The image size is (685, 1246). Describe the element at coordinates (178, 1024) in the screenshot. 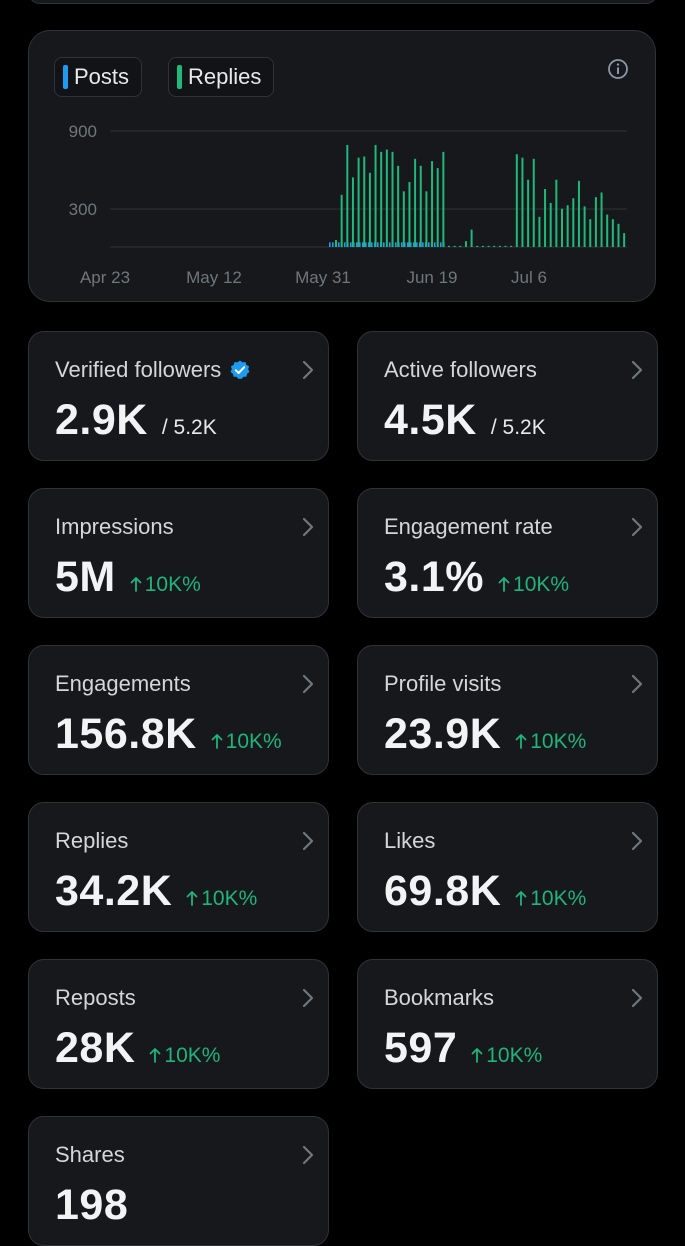

I see `stat-card-reposts: Reposts 28K 10K%` at that location.